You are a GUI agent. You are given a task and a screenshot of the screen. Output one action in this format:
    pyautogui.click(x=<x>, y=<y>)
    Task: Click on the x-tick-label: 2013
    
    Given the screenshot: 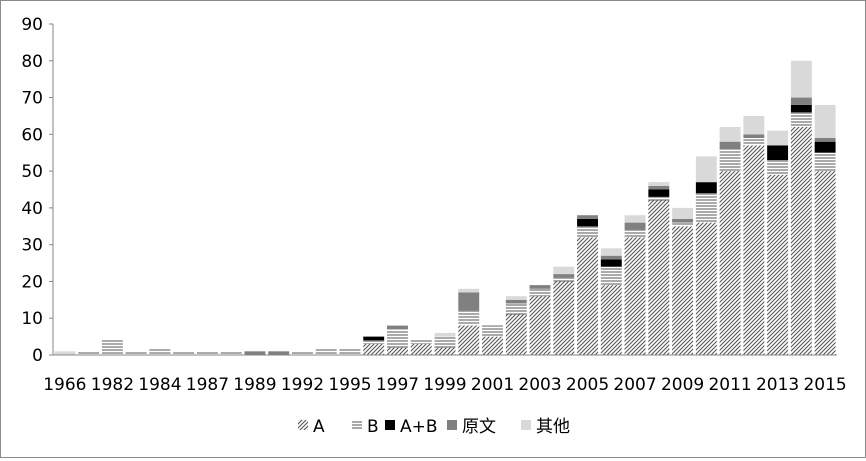 What is the action you would take?
    pyautogui.click(x=777, y=385)
    